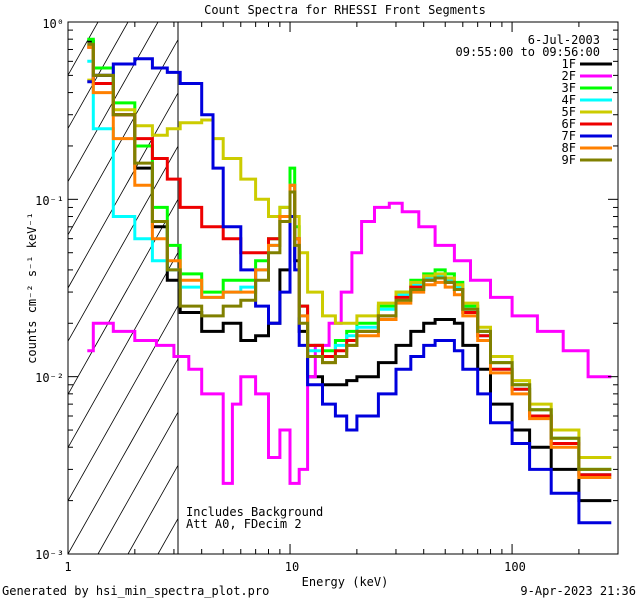 The image size is (640, 600). I want to click on x-tick-label-100: 100, so click(515, 567).